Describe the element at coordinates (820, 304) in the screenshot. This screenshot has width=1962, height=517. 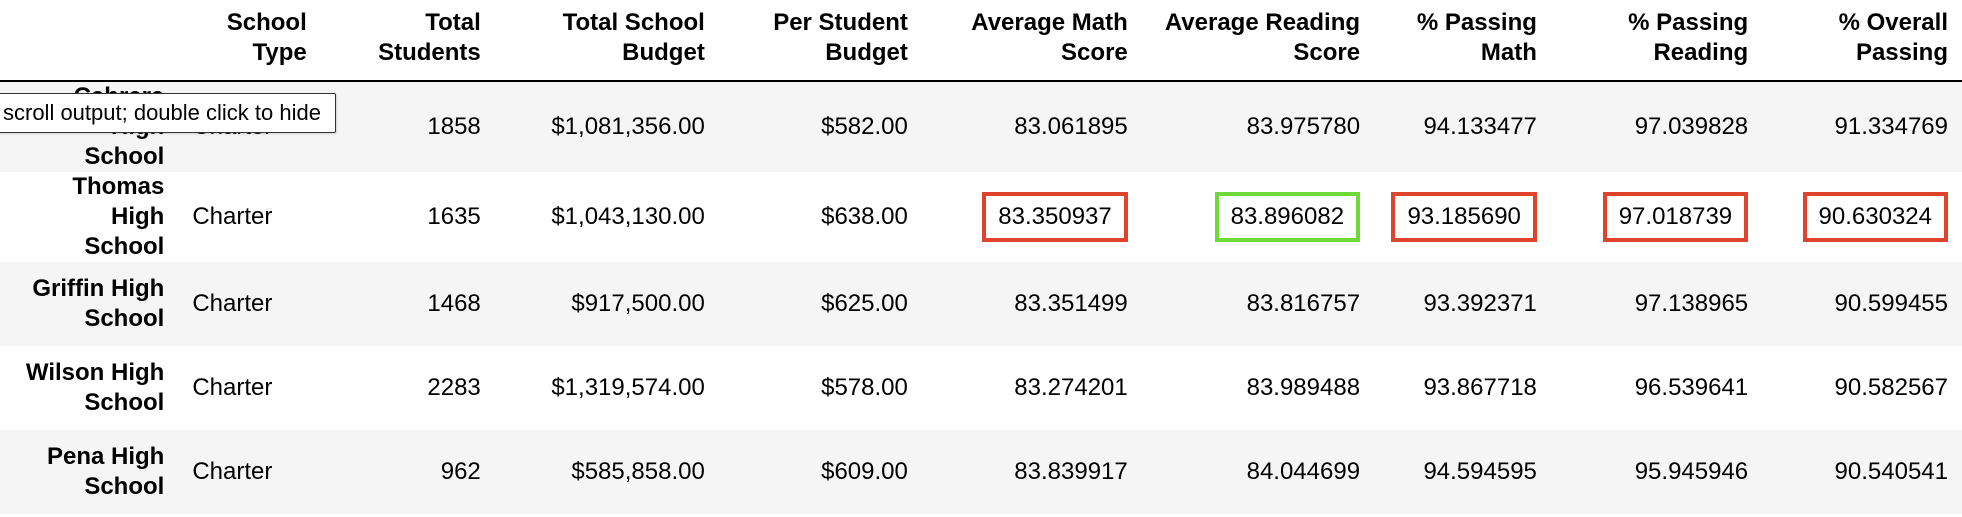
I see `per-student-budget-cell: $625.00` at that location.